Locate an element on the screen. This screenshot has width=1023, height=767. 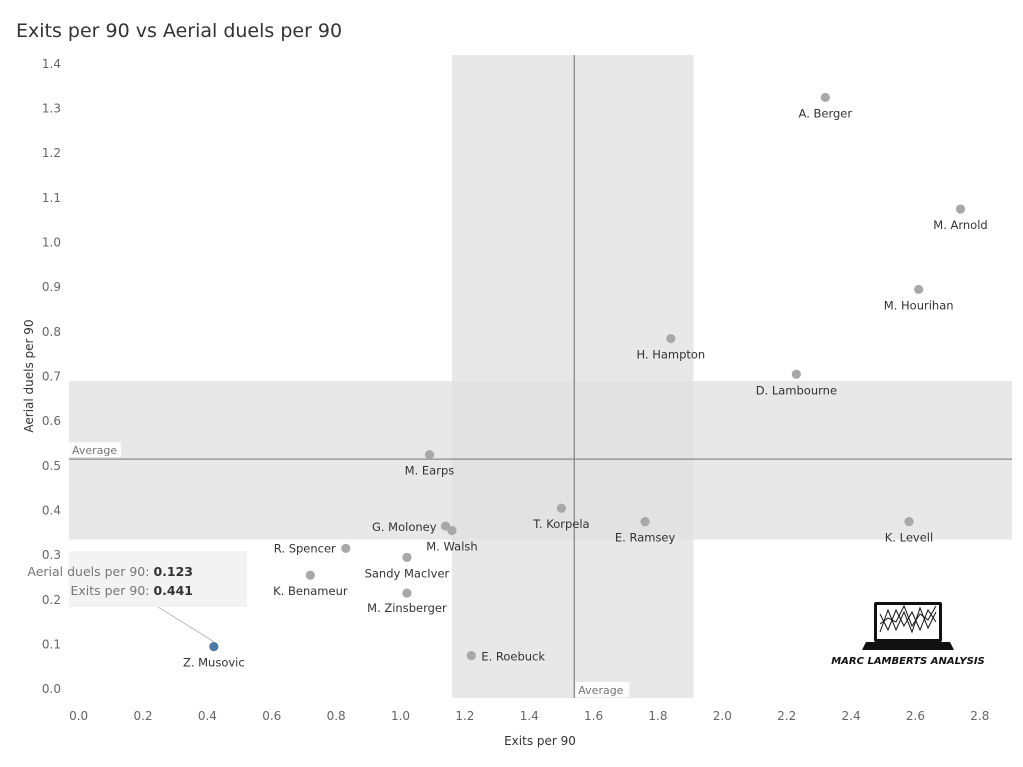
y-tick-label: 1.2 is located at coordinates (51, 153).